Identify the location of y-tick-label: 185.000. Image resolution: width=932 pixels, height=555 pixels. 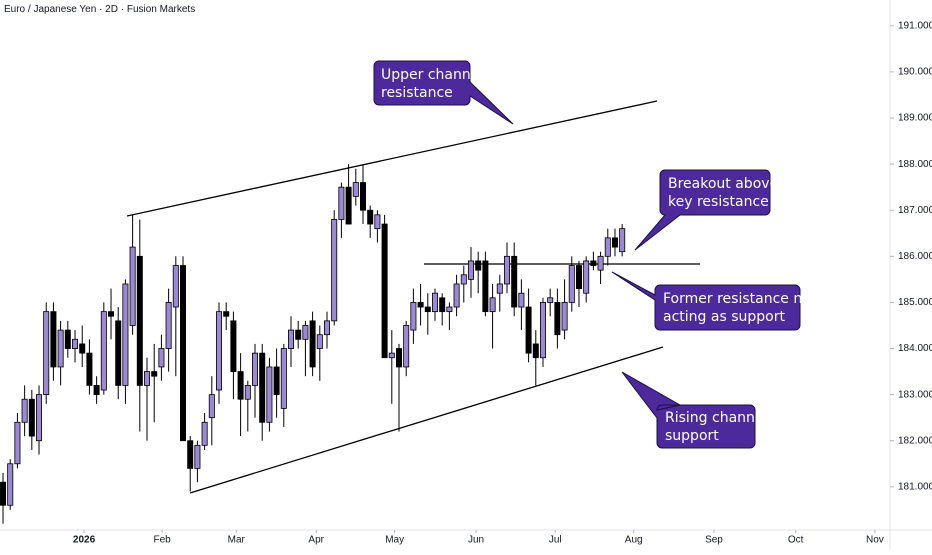
(915, 302).